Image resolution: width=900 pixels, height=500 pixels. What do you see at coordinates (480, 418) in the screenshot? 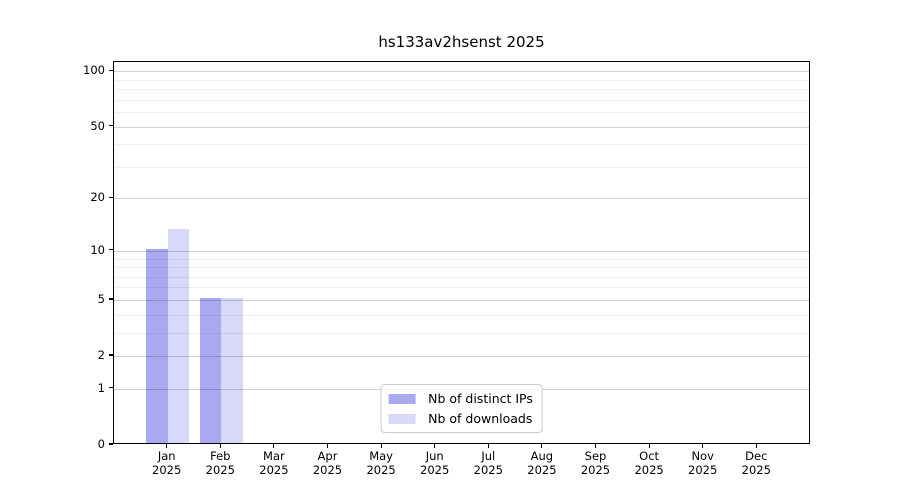
I see `legend-label-downloads: Nb of downloads` at bounding box center [480, 418].